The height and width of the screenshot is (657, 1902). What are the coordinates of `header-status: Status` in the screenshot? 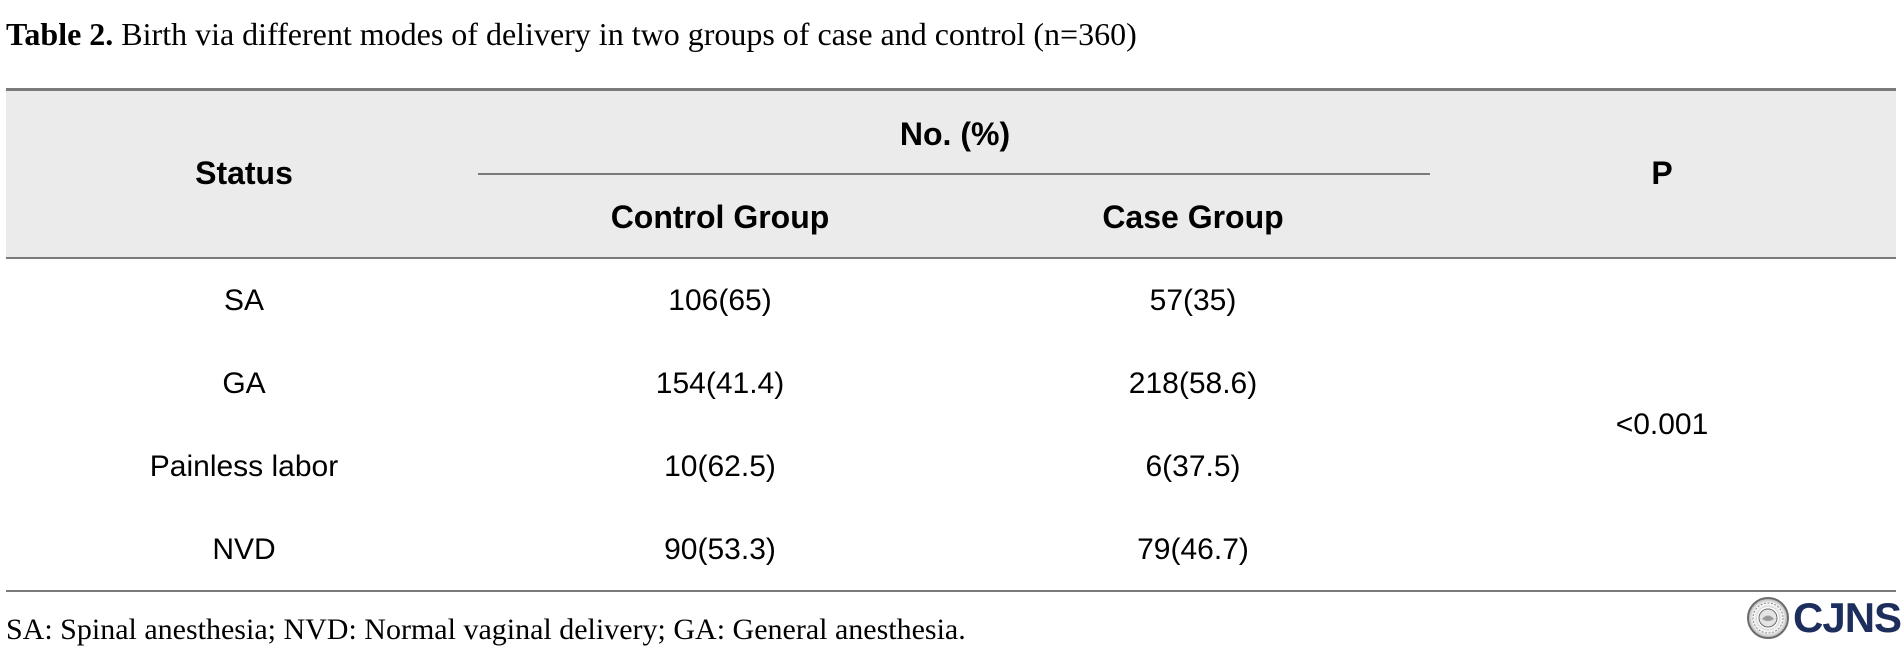 It's located at (244, 173).